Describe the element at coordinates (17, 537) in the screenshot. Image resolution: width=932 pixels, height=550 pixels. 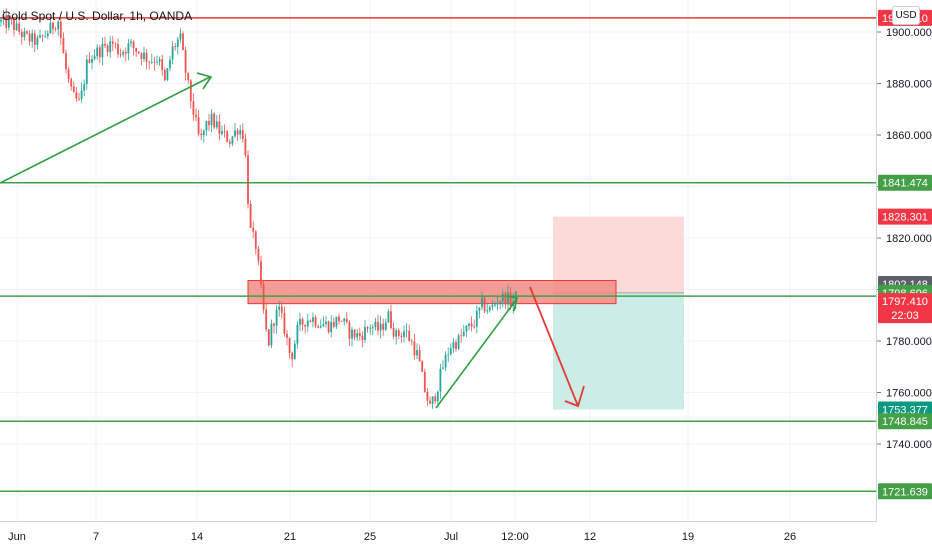
I see `x-tick-label: Jun` at that location.